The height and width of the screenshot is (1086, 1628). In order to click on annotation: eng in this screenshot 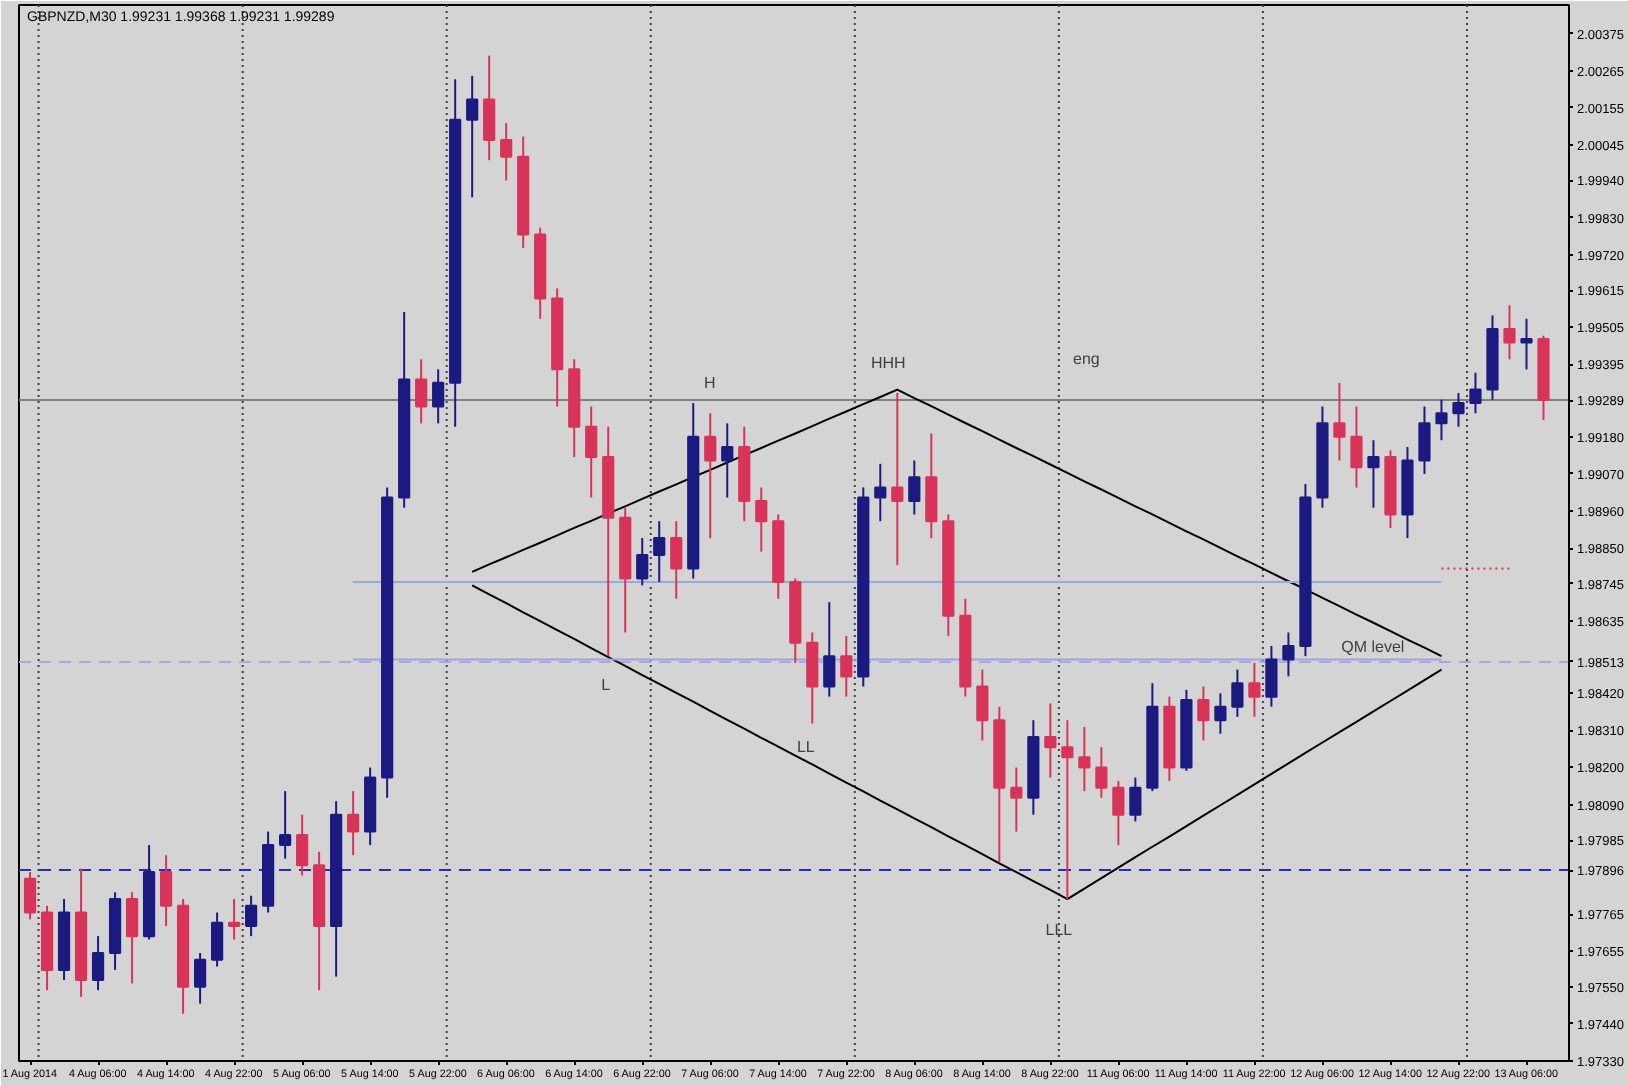, I will do `click(1086, 358)`.